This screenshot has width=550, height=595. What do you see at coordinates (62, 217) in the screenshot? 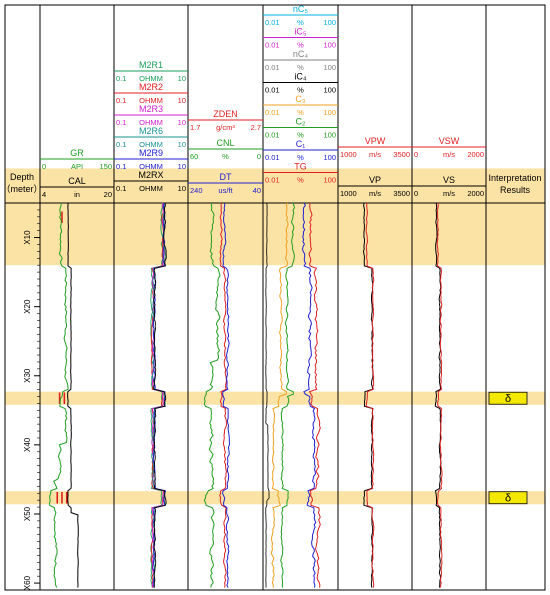
I see `zone-label: I` at bounding box center [62, 217].